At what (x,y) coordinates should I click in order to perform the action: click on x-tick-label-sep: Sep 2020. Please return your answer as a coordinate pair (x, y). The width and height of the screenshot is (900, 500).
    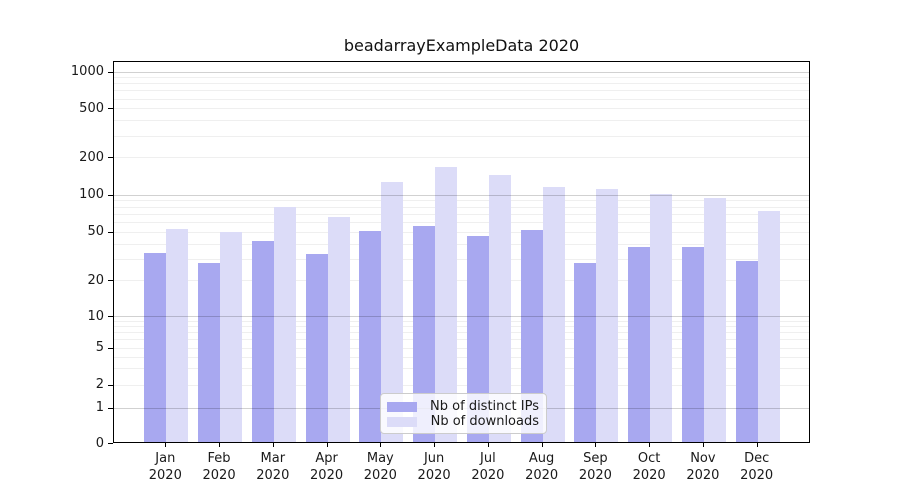
    Looking at the image, I should click on (595, 467).